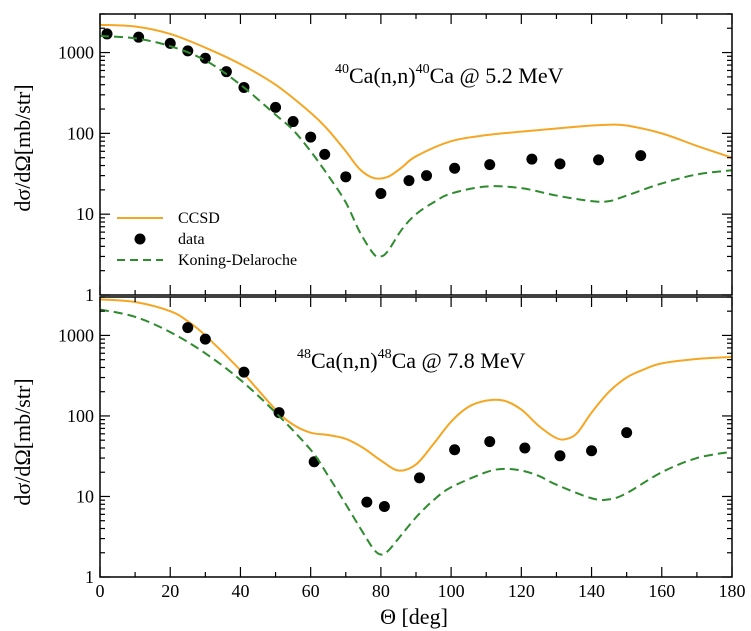 This screenshot has width=751, height=631. Describe the element at coordinates (411, 360) in the screenshot. I see `panel-title-bottom: 48Ca(n,n)48Ca @ 7.8 MeV` at that location.